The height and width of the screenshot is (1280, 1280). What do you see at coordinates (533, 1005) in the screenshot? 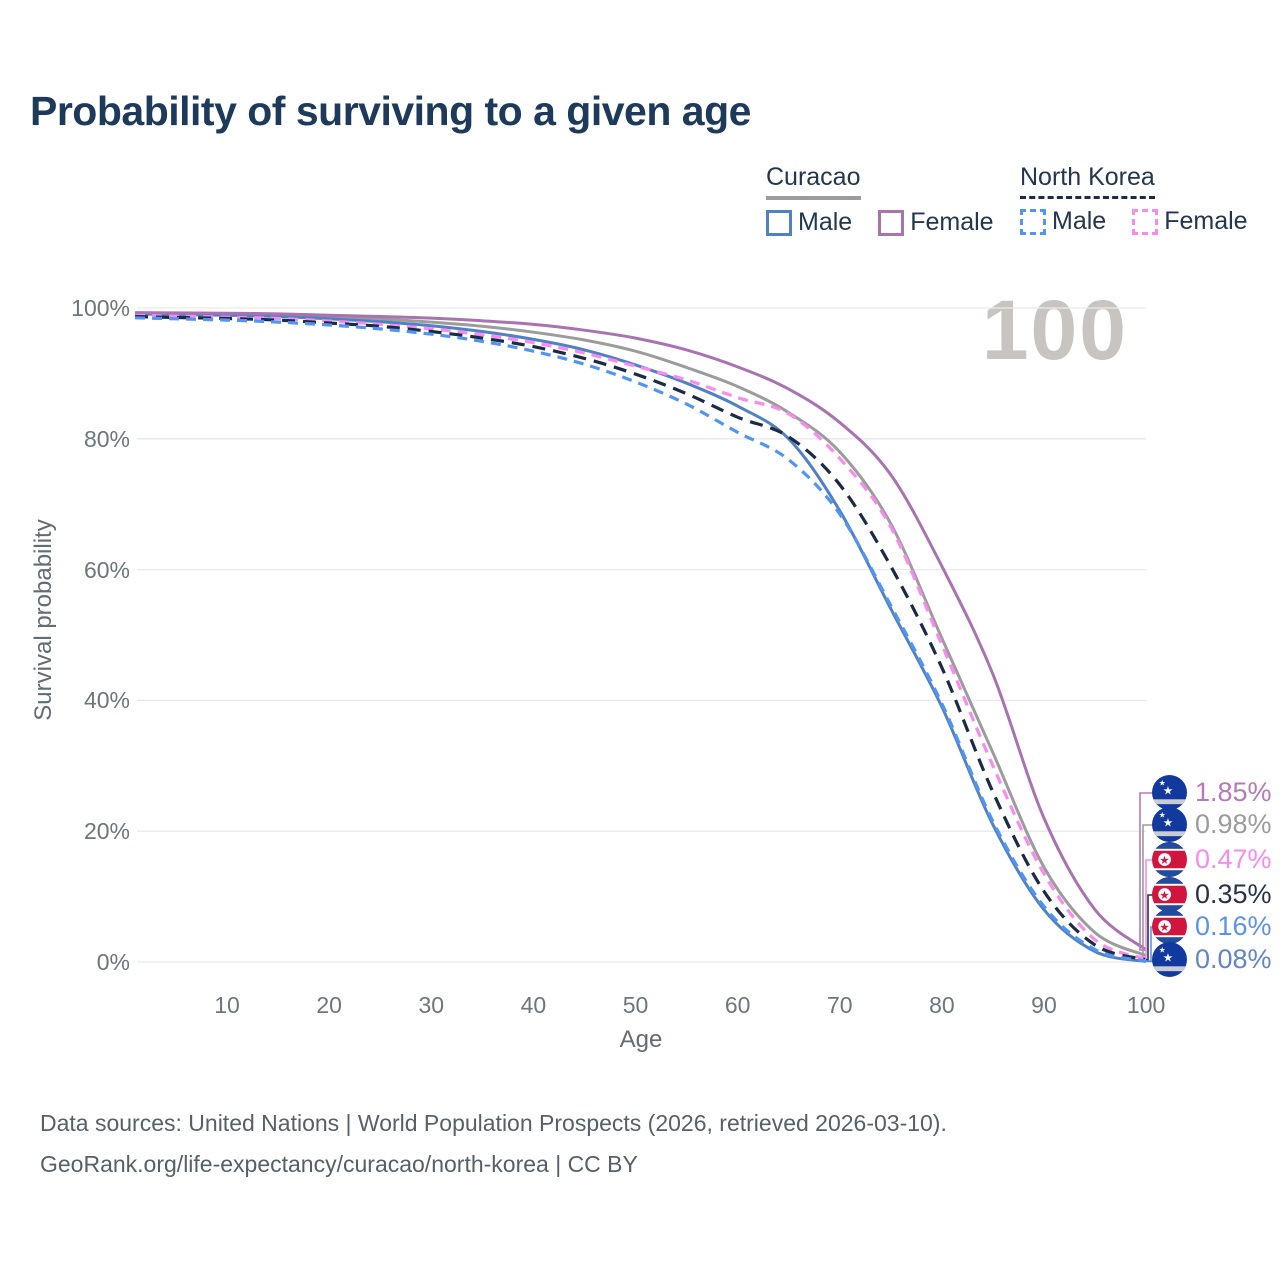
I see `x-tick-40: 40` at bounding box center [533, 1005].